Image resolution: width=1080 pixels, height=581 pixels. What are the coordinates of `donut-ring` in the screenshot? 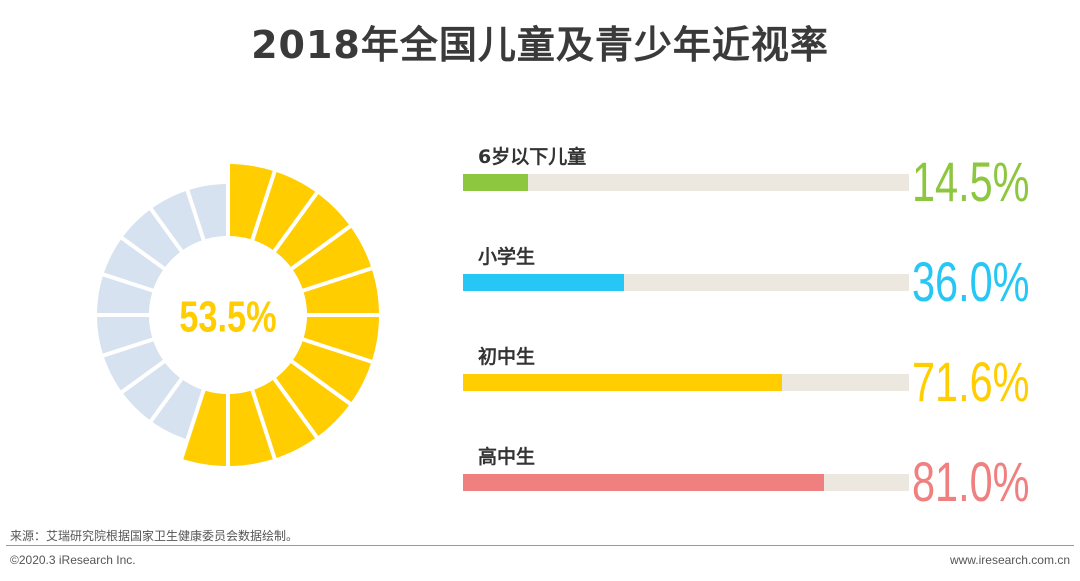 It's located at (238, 315).